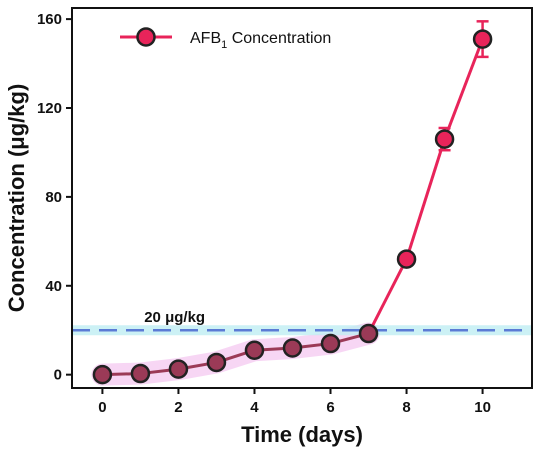  Describe the element at coordinates (58, 375) in the screenshot. I see `y-tick-label: 0` at that location.